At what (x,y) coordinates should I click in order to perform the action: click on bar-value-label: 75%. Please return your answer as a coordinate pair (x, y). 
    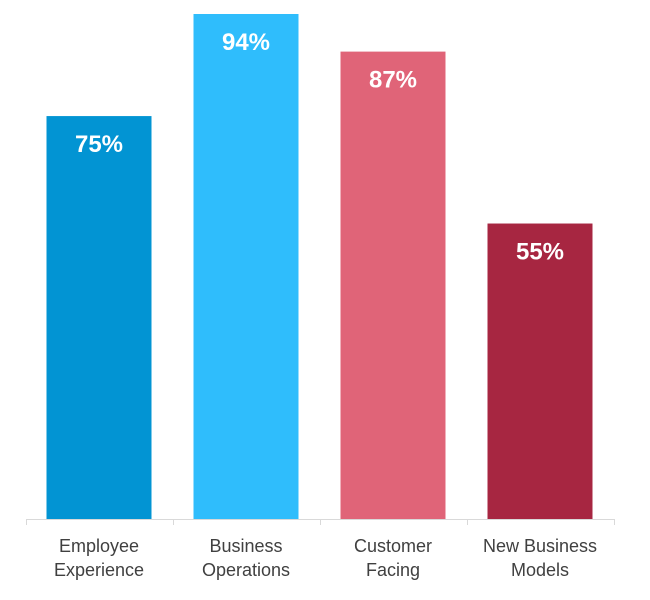
    Looking at the image, I should click on (99, 144).